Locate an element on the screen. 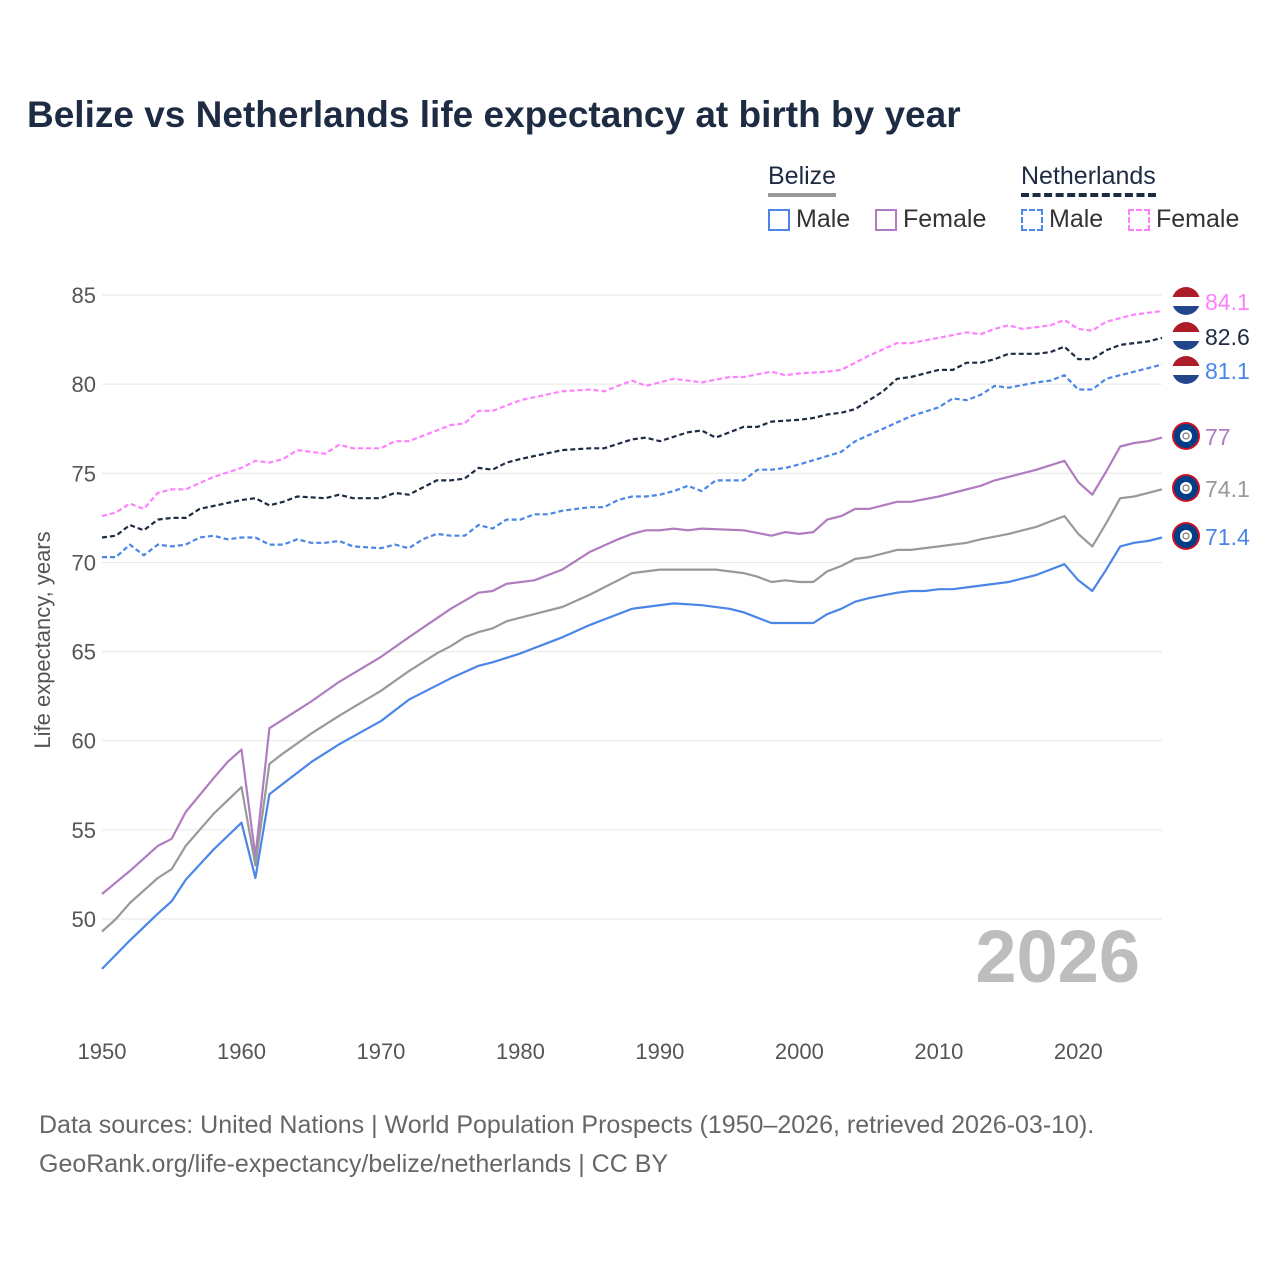  legend-belize-female: Female is located at coordinates (930, 219).